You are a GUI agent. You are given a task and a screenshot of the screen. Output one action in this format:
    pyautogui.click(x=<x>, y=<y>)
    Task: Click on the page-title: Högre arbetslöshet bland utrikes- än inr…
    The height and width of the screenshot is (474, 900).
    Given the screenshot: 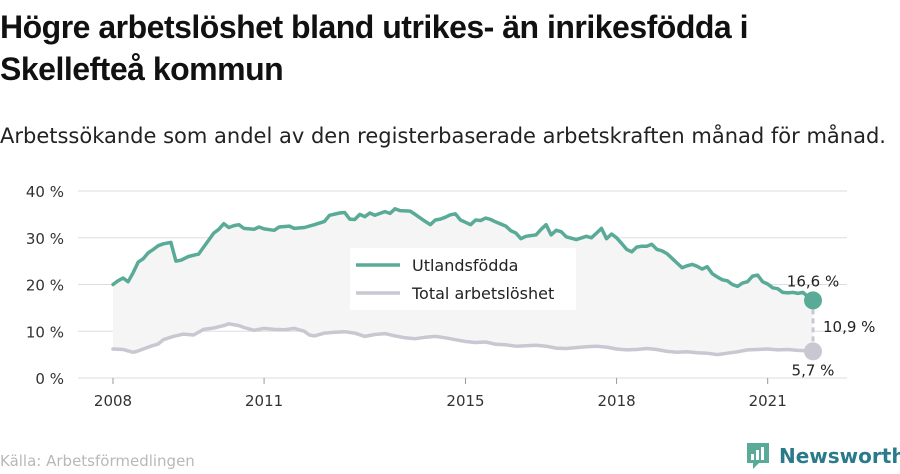 What is the action you would take?
    pyautogui.click(x=374, y=48)
    